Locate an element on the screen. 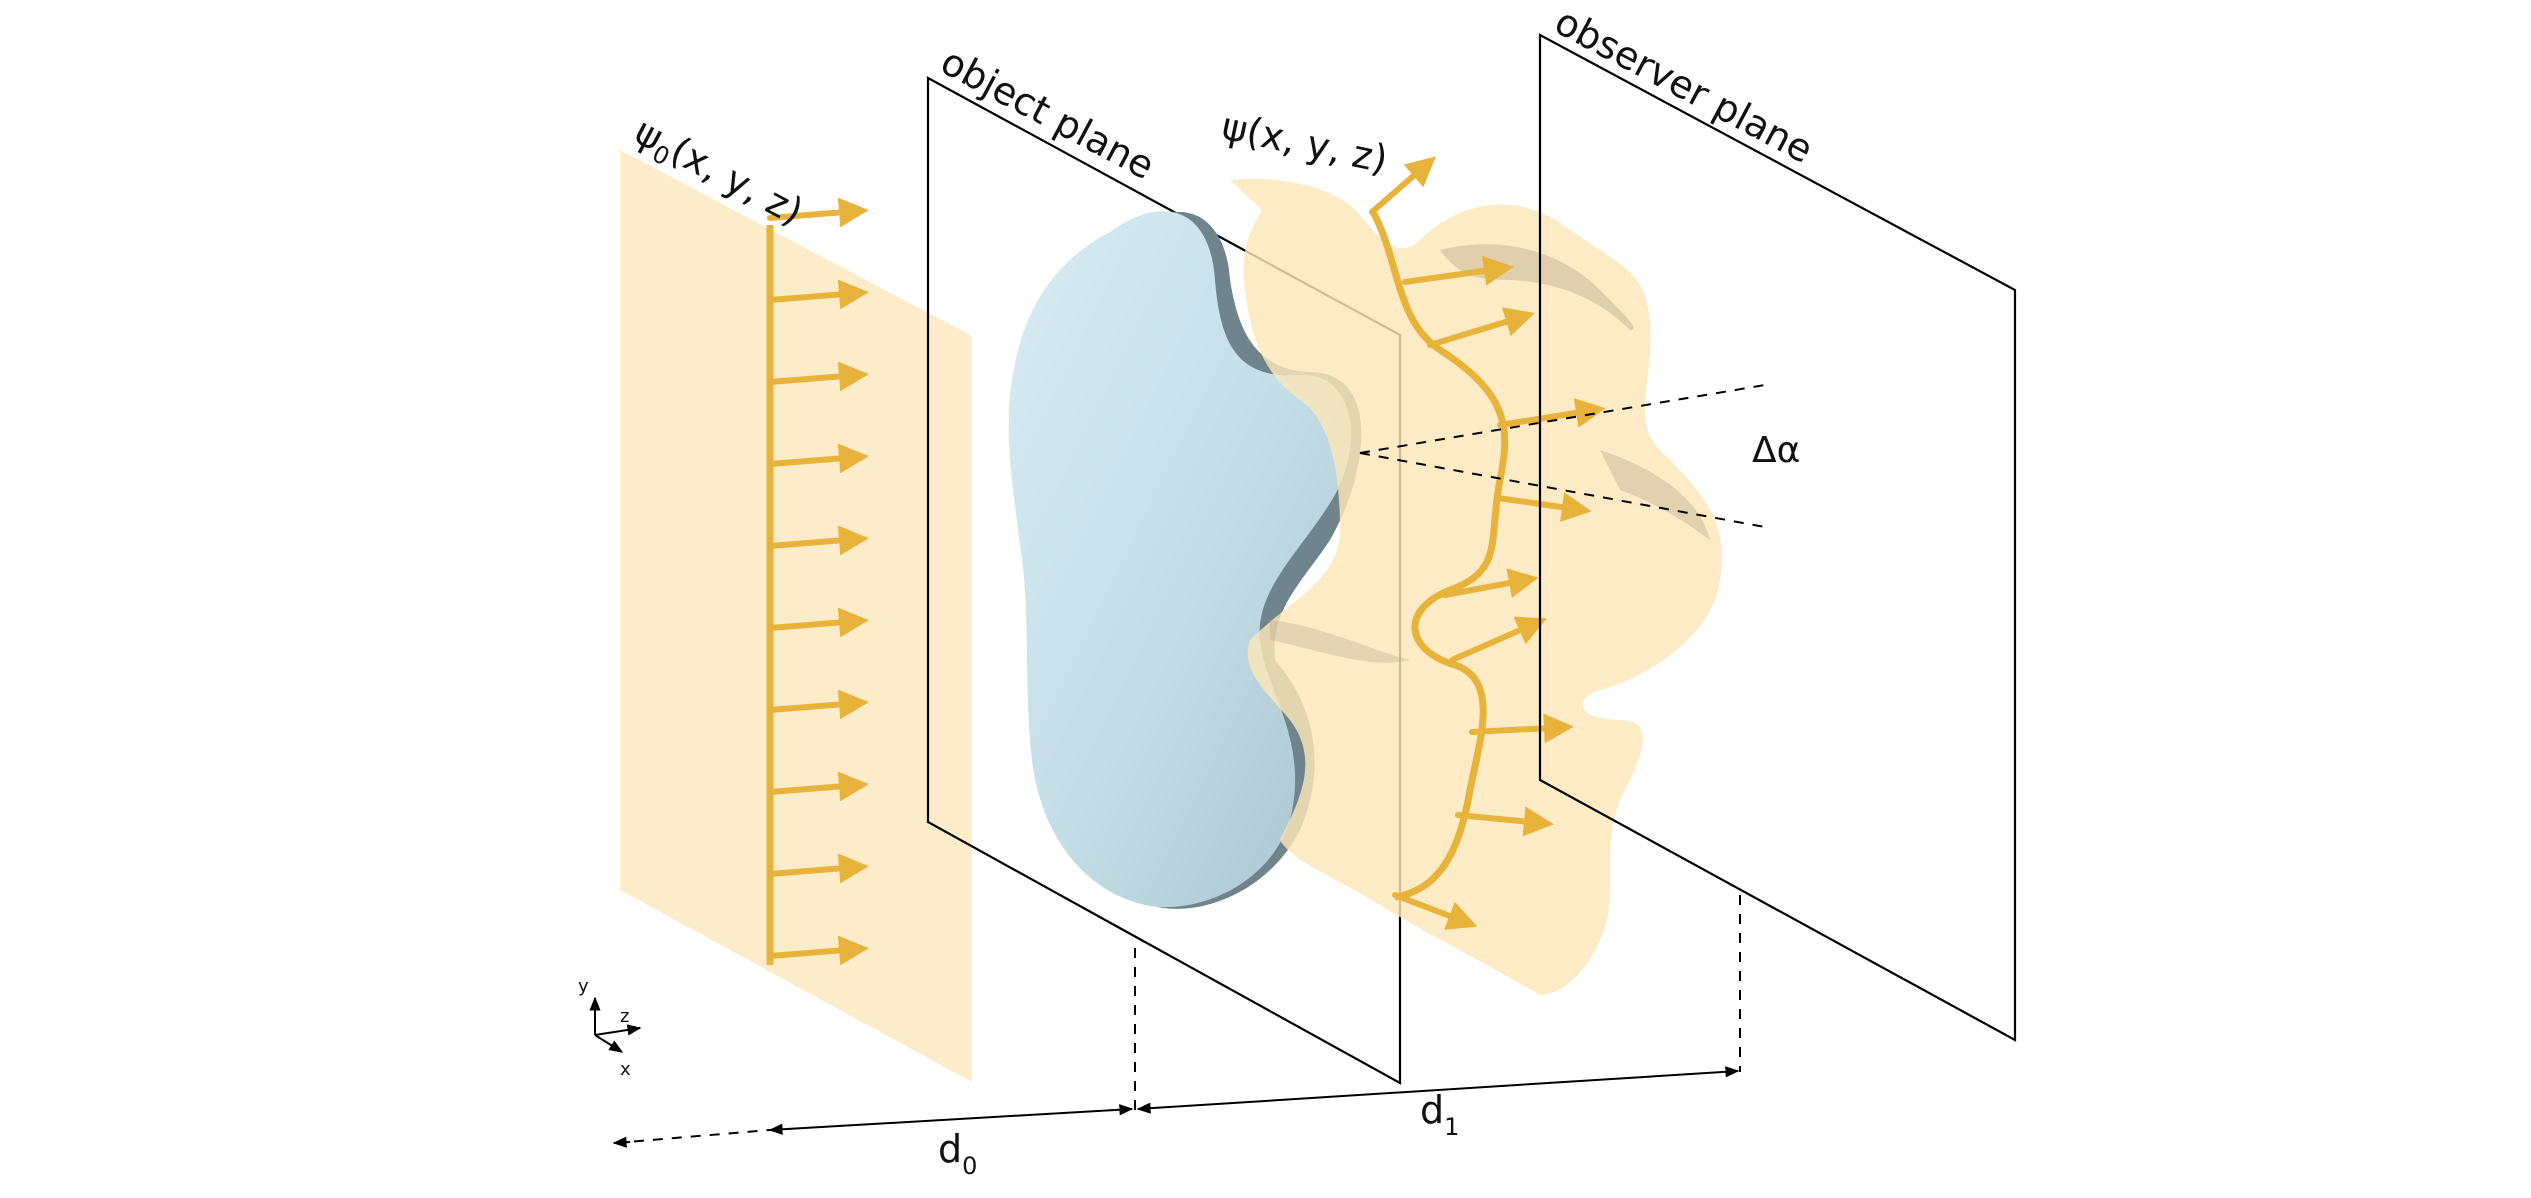  axis-y-label: y is located at coordinates (583, 986).